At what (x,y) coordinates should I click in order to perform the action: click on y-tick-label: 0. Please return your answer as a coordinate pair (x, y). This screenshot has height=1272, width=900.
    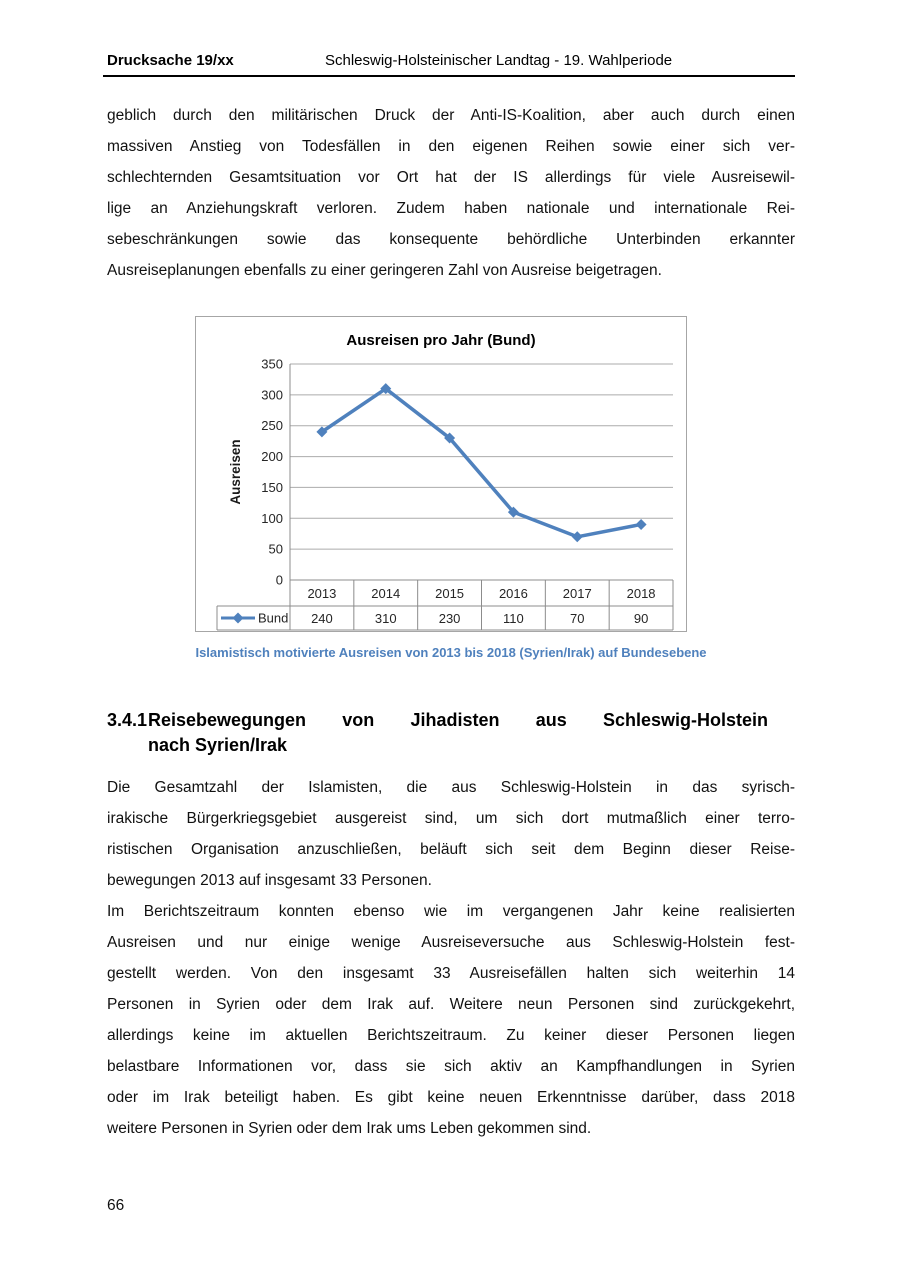
    Looking at the image, I should click on (279, 580).